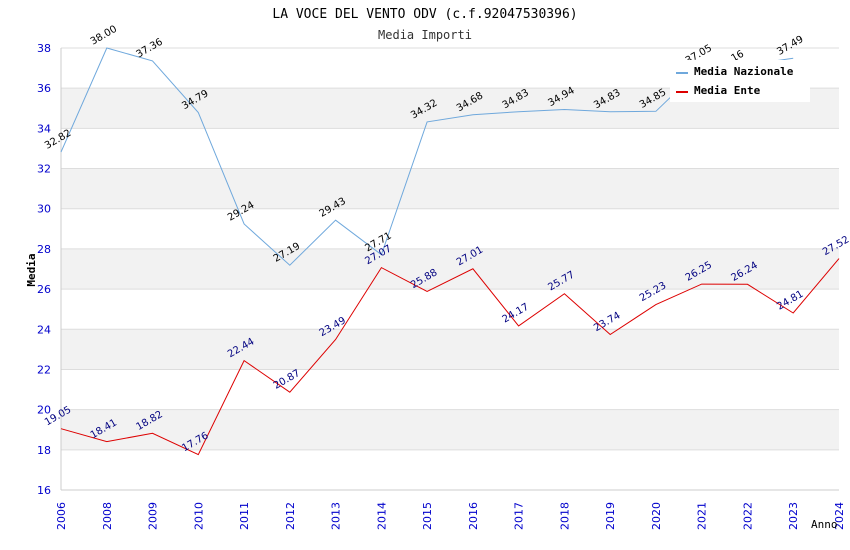 The height and width of the screenshot is (550, 850). I want to click on y-tick-label: 18, so click(44, 450).